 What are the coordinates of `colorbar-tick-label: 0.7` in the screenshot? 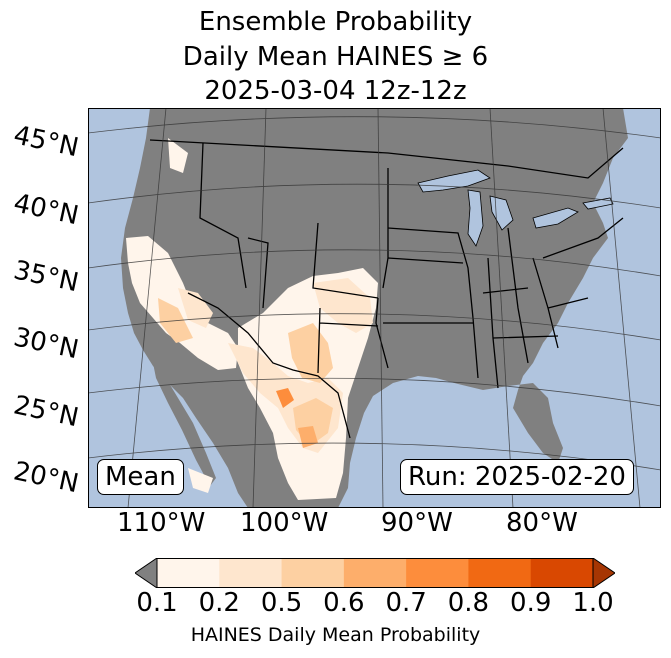 It's located at (406, 603).